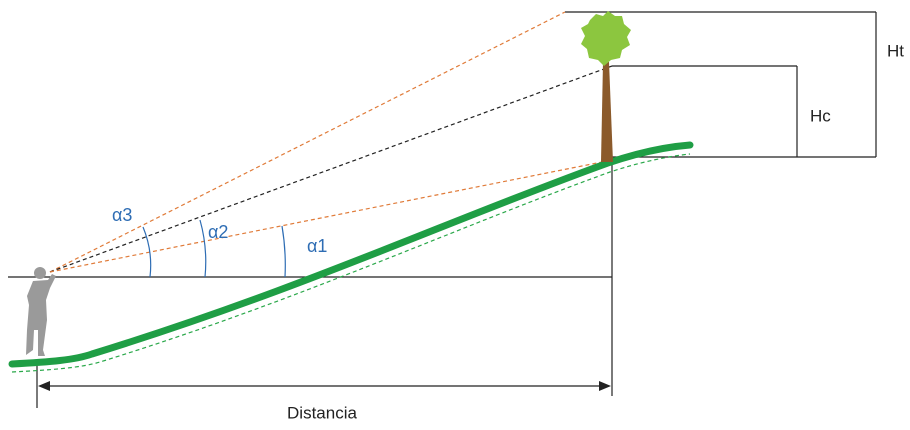 The image size is (910, 430). Describe the element at coordinates (122, 215) in the screenshot. I see `angle-label: α3` at that location.